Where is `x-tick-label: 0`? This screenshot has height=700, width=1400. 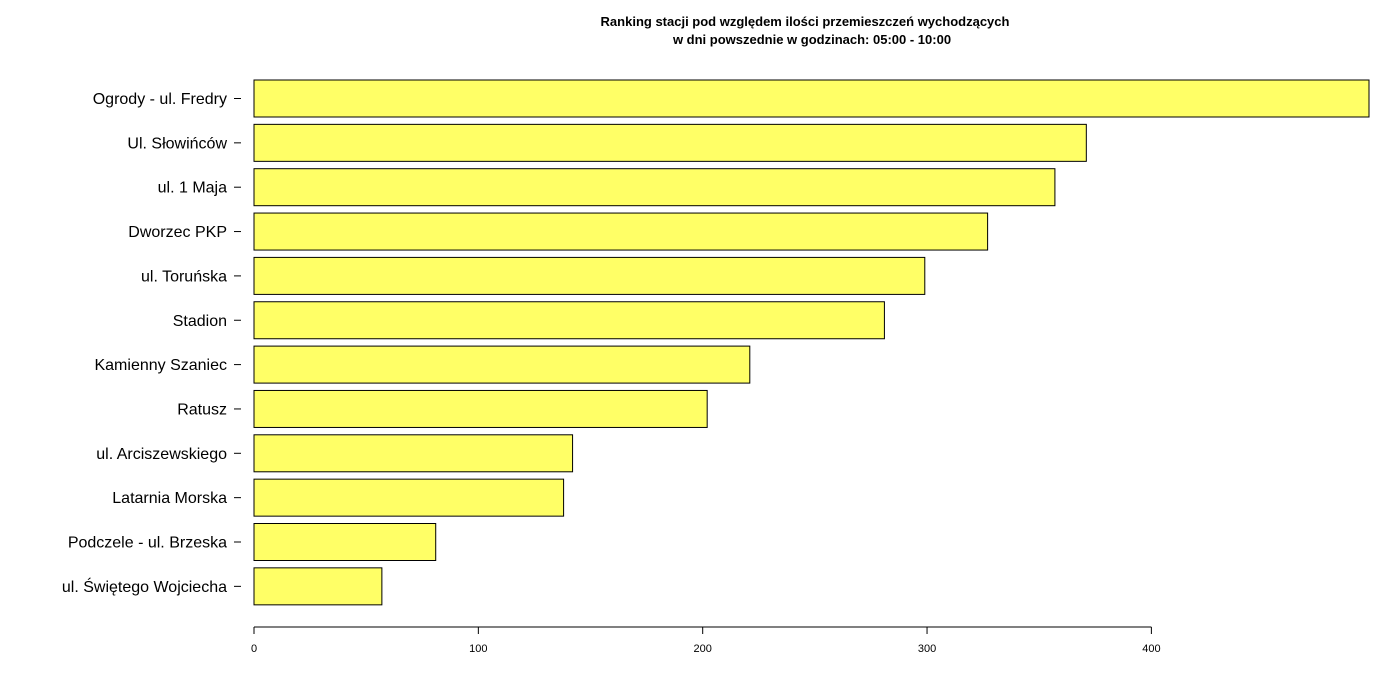
x-tick-label: 0 is located at coordinates (254, 649).